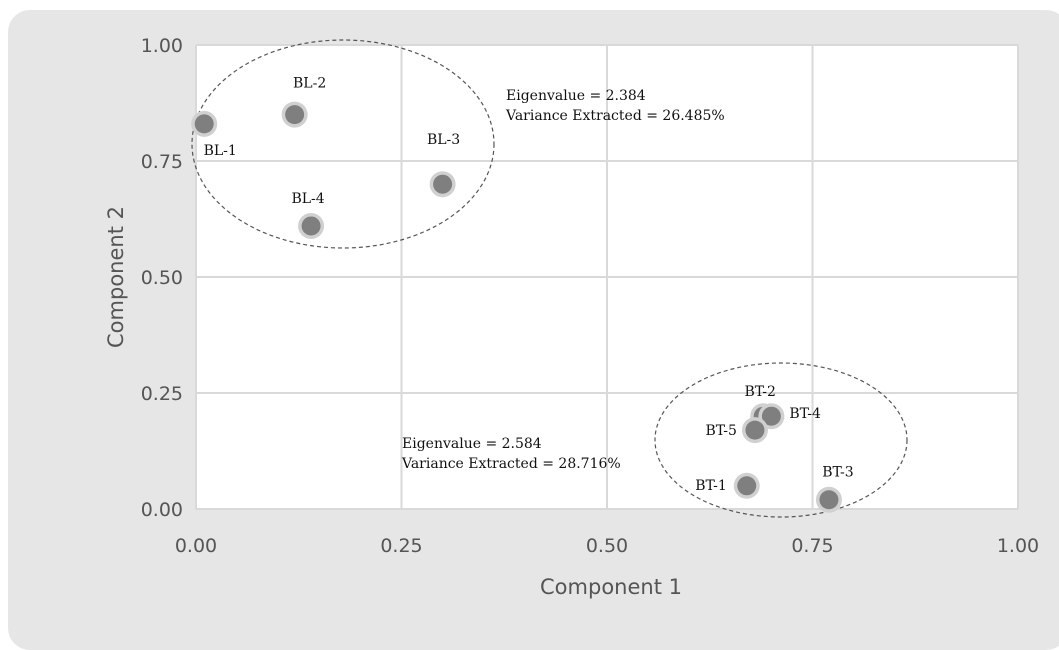  Describe the element at coordinates (837, 473) in the screenshot. I see `data-point-label: BT-3` at that location.